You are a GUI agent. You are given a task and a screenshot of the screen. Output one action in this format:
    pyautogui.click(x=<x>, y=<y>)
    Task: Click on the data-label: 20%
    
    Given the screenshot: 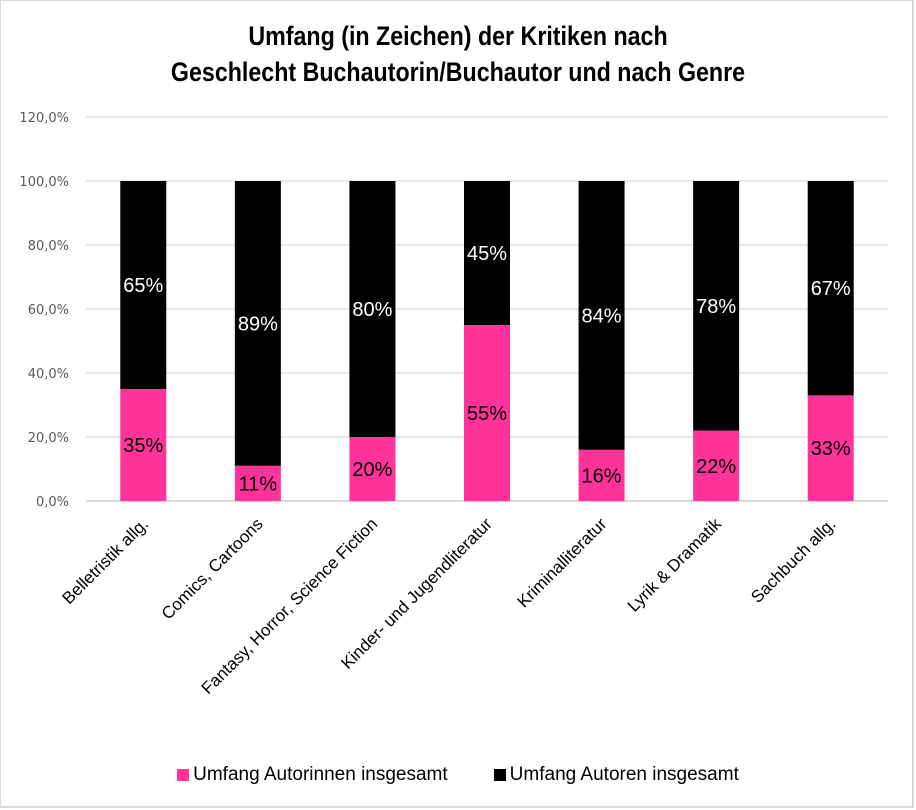 What is the action you would take?
    pyautogui.click(x=372, y=470)
    